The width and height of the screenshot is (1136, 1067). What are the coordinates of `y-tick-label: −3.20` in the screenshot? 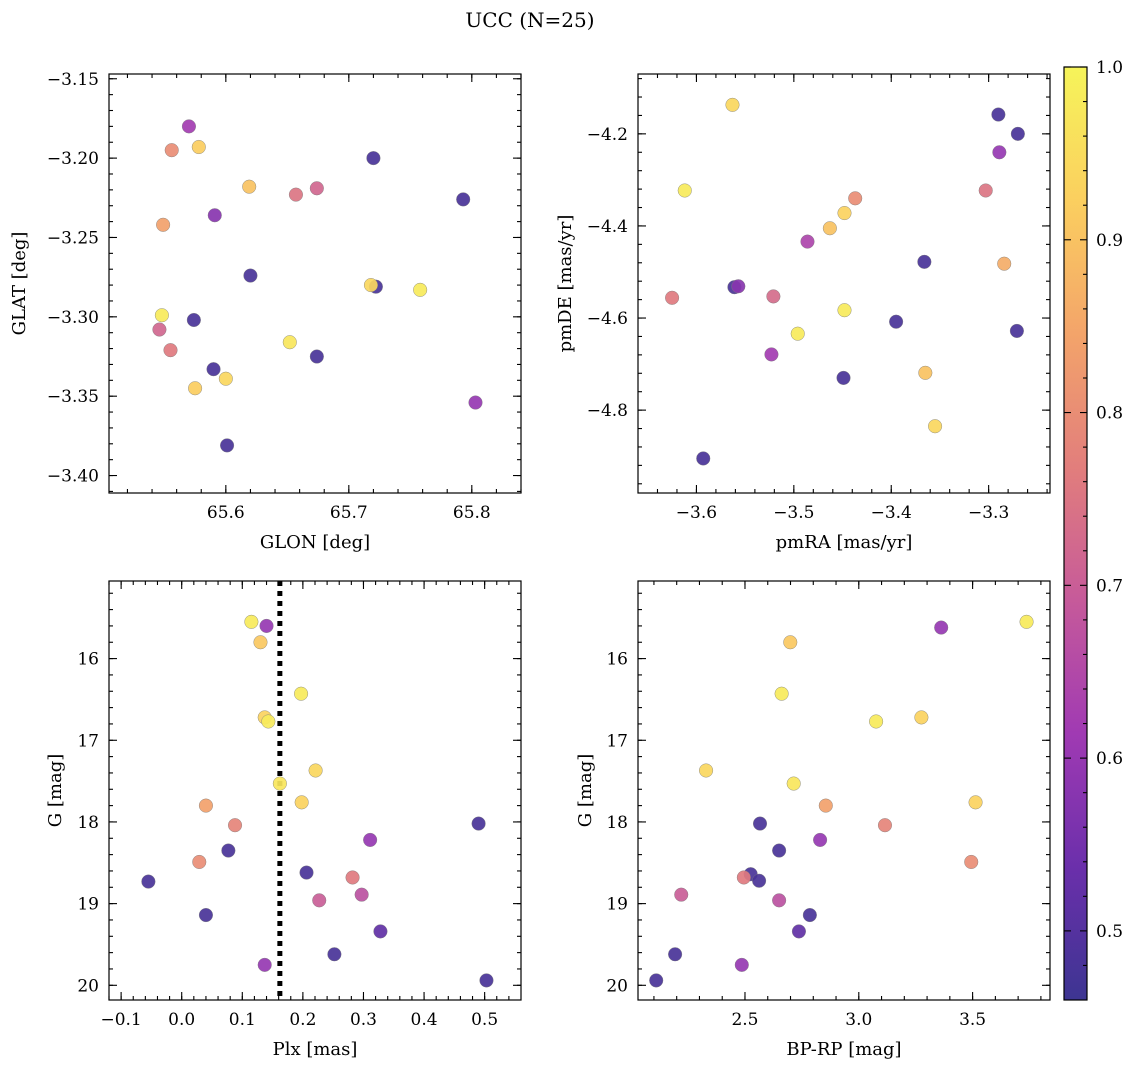 It's located at (73, 159).